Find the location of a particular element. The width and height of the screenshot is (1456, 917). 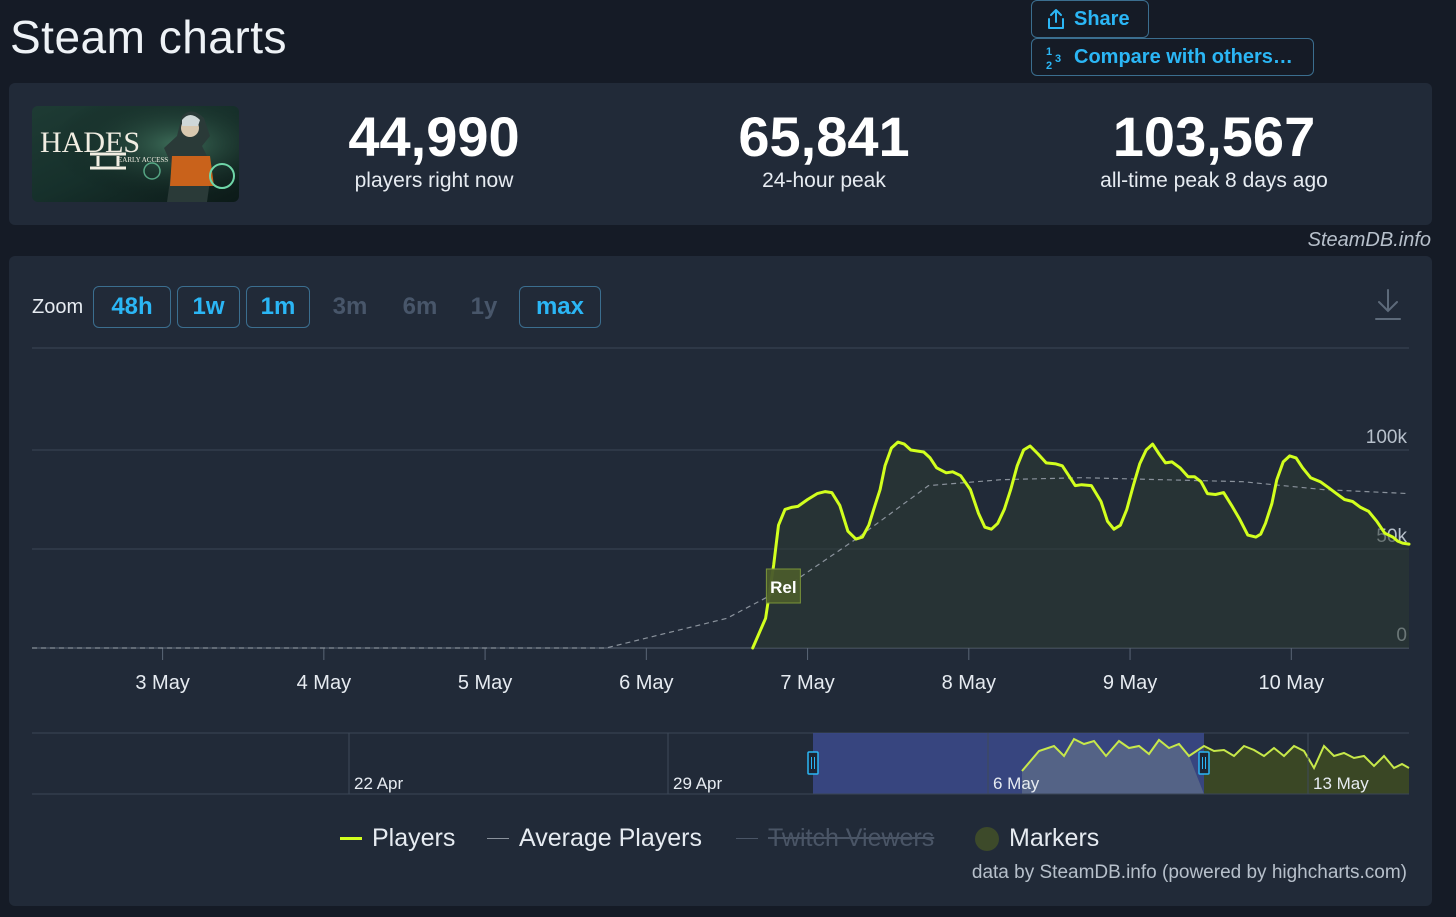

zoom-label: Zoom is located at coordinates (58, 307).